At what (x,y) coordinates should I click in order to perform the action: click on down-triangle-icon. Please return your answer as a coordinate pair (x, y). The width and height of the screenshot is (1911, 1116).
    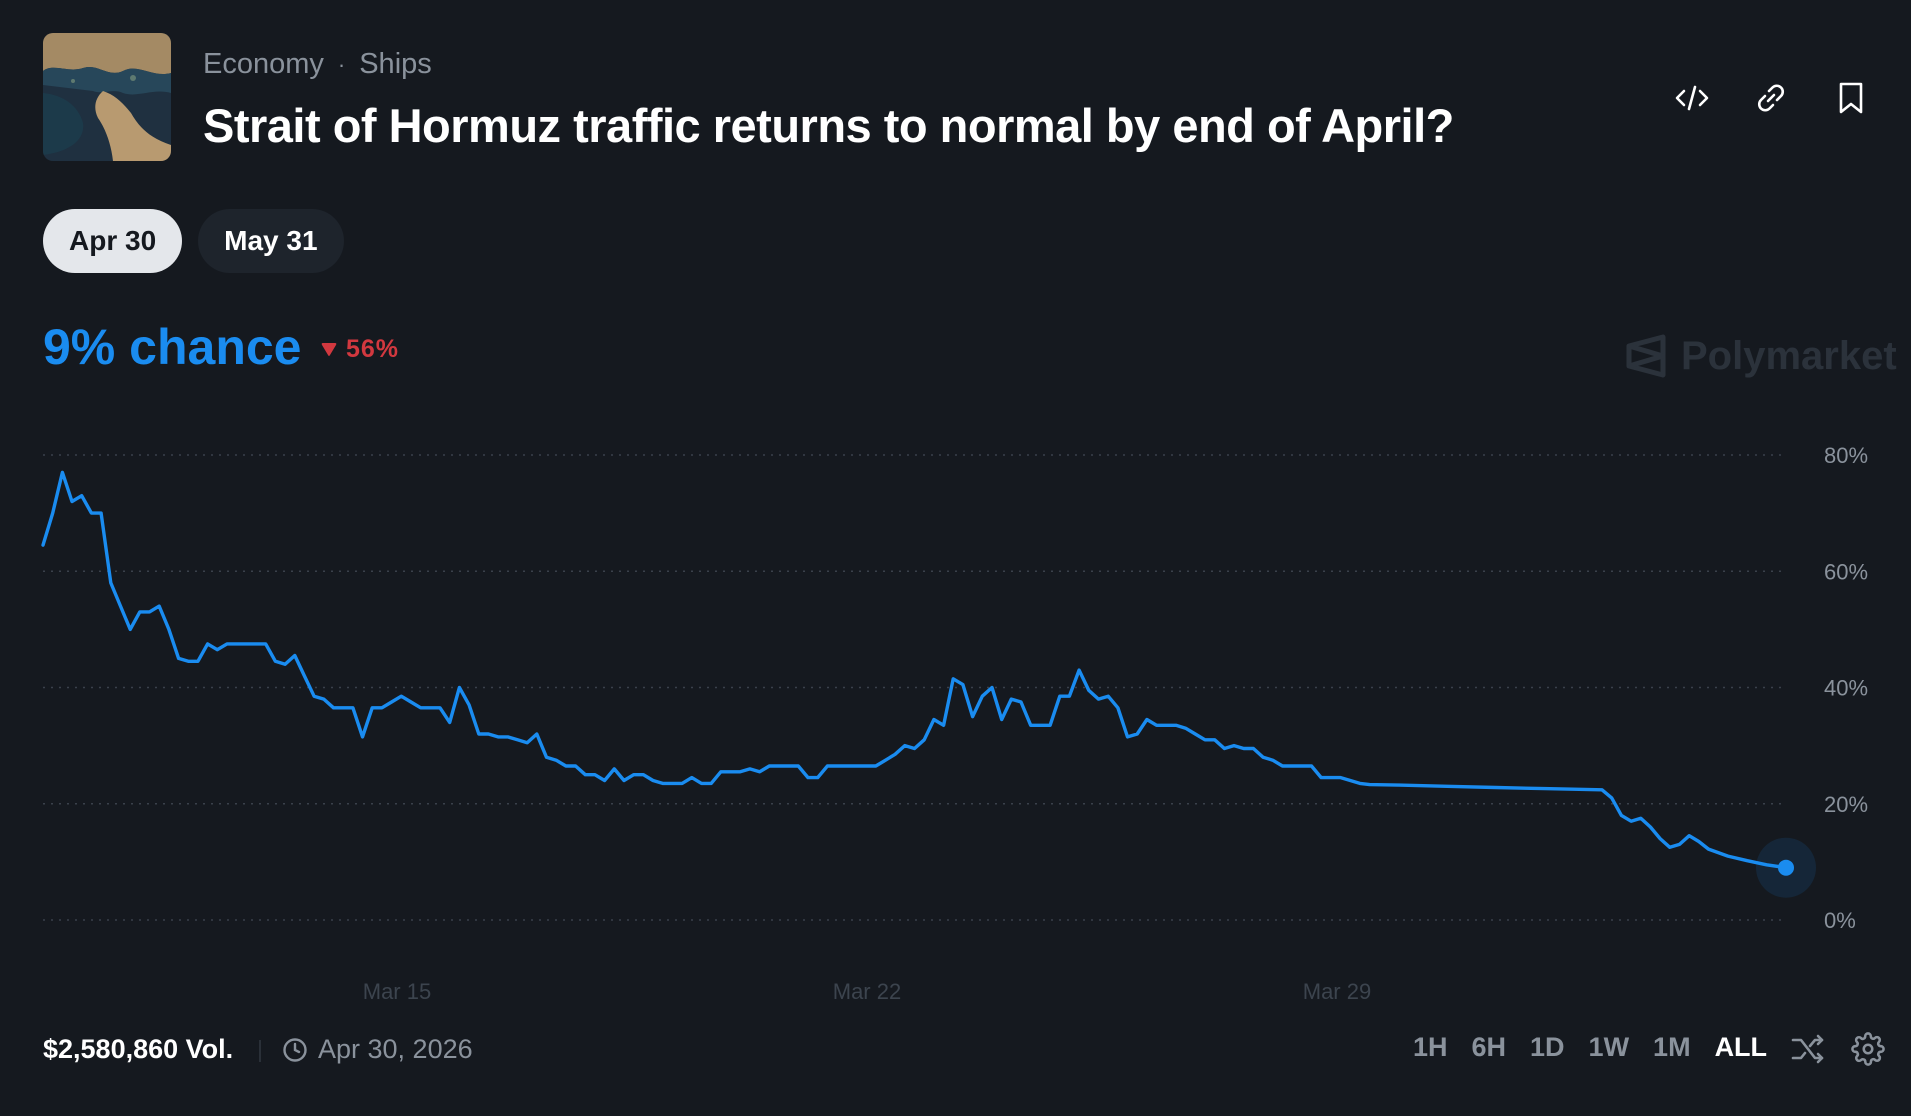
    Looking at the image, I should click on (329, 349).